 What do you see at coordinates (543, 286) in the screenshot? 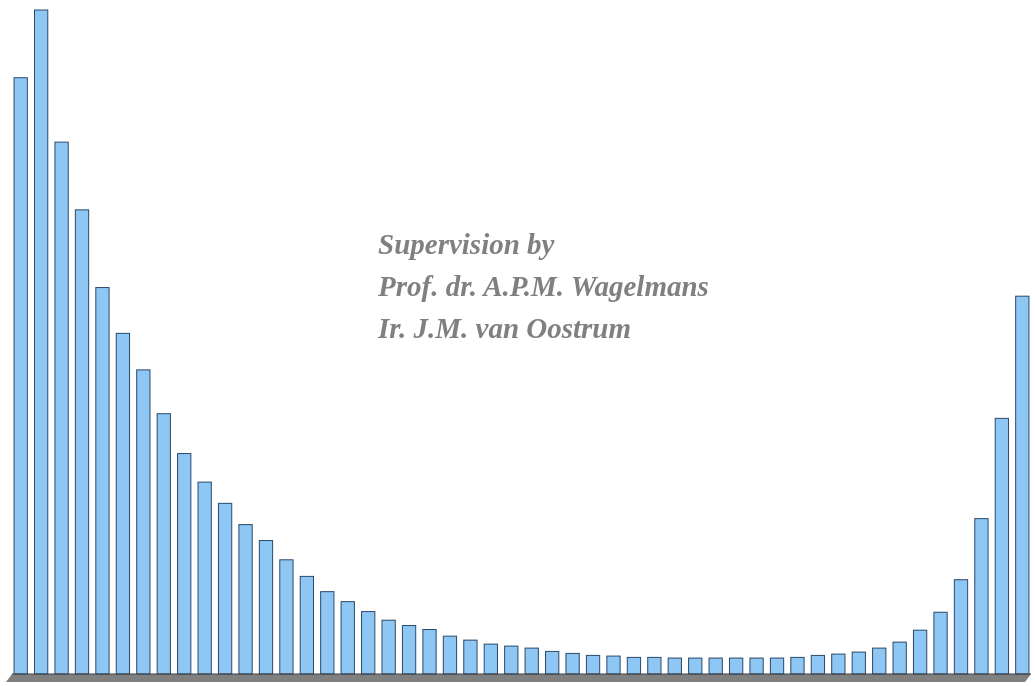
I see `annotation: Prof. dr. A.P.M. Wagelmans` at bounding box center [543, 286].